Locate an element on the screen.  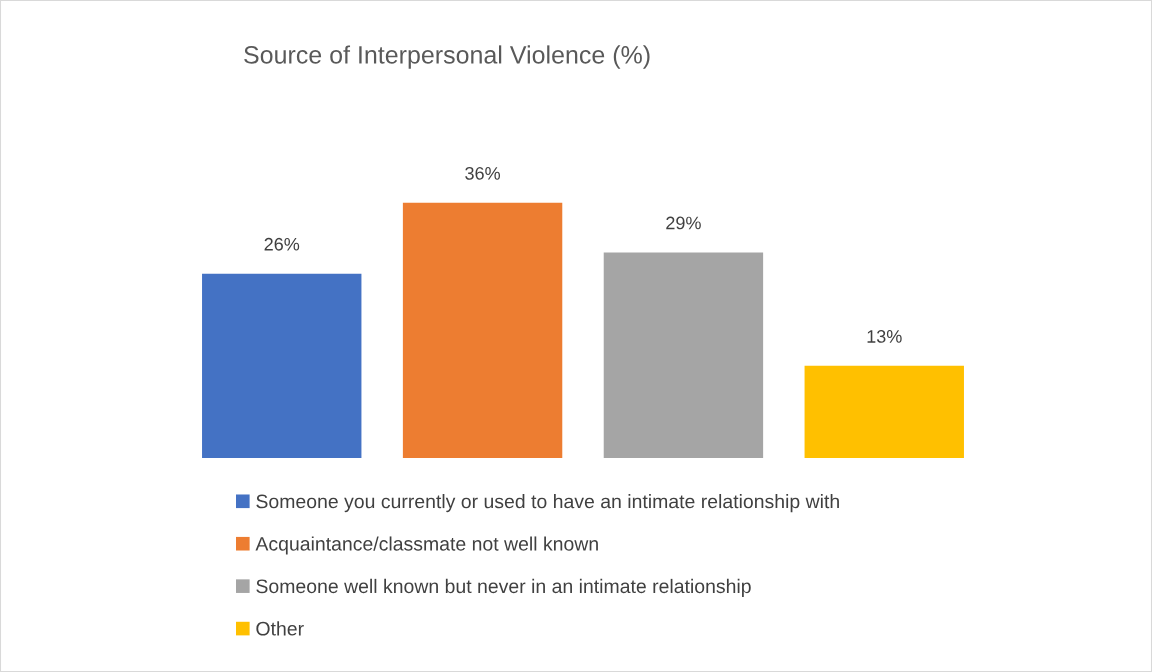
data-label: 36% is located at coordinates (483, 173).